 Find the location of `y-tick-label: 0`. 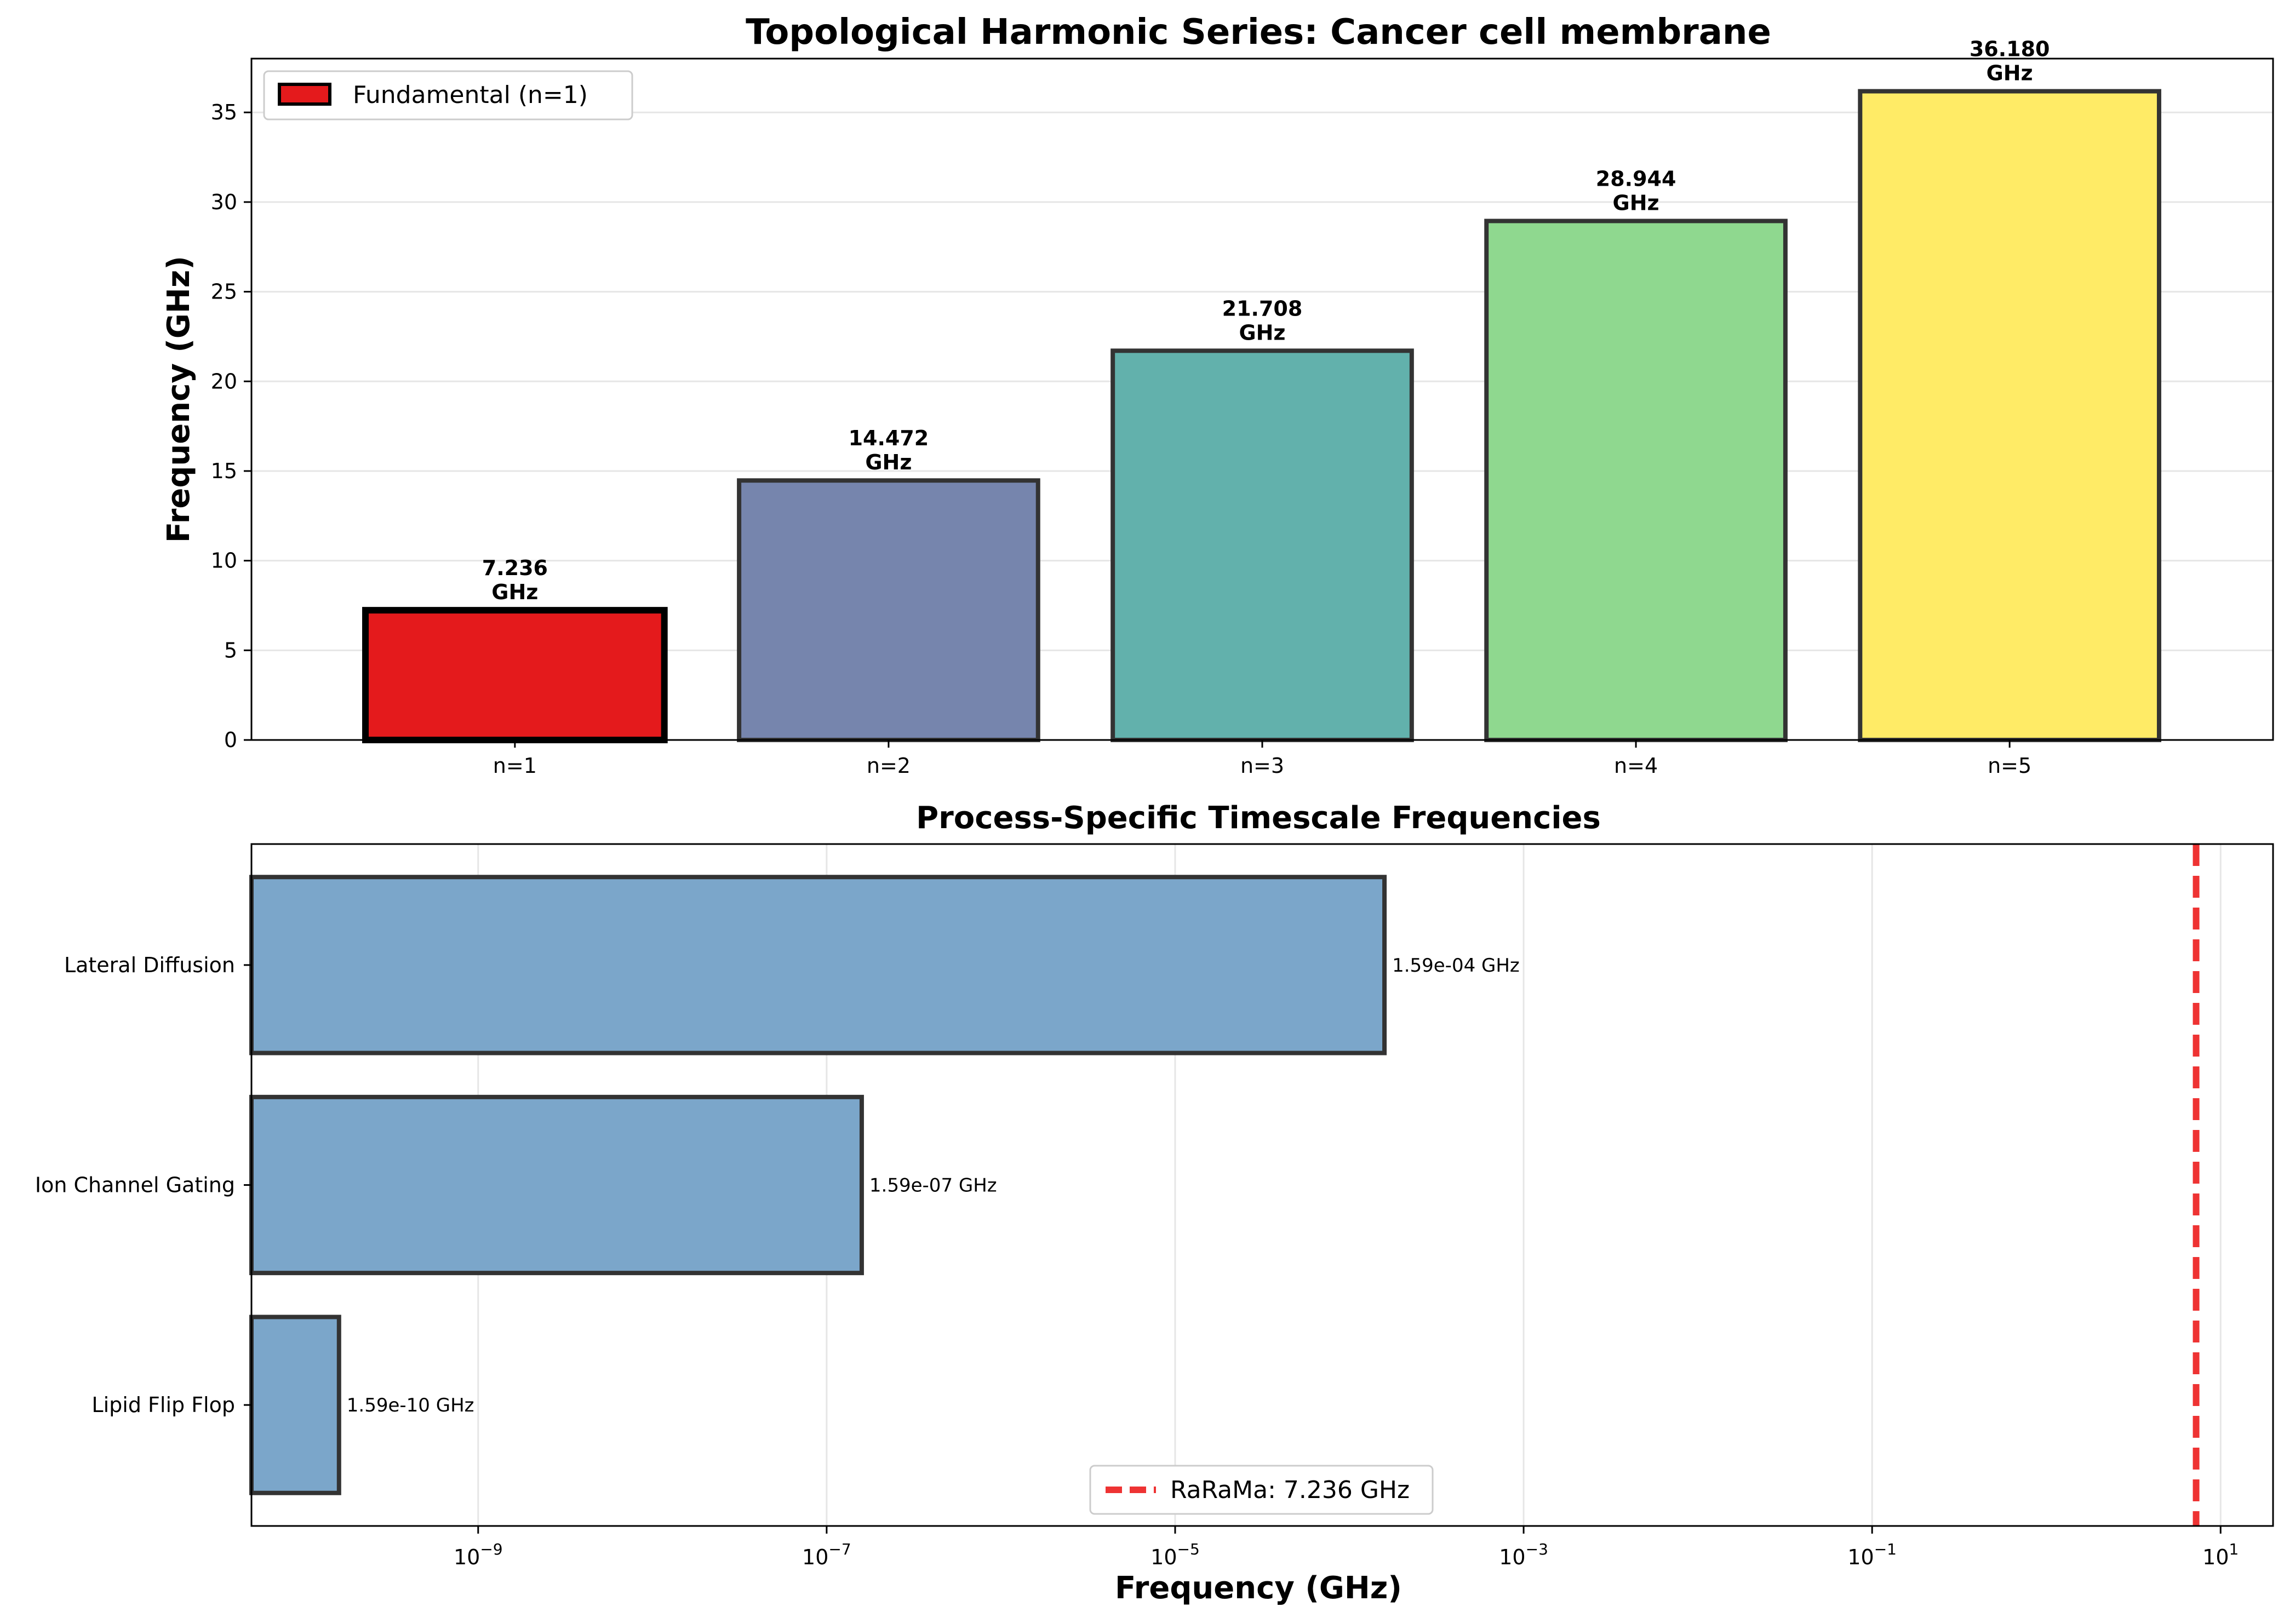

y-tick-label: 0 is located at coordinates (231, 740).